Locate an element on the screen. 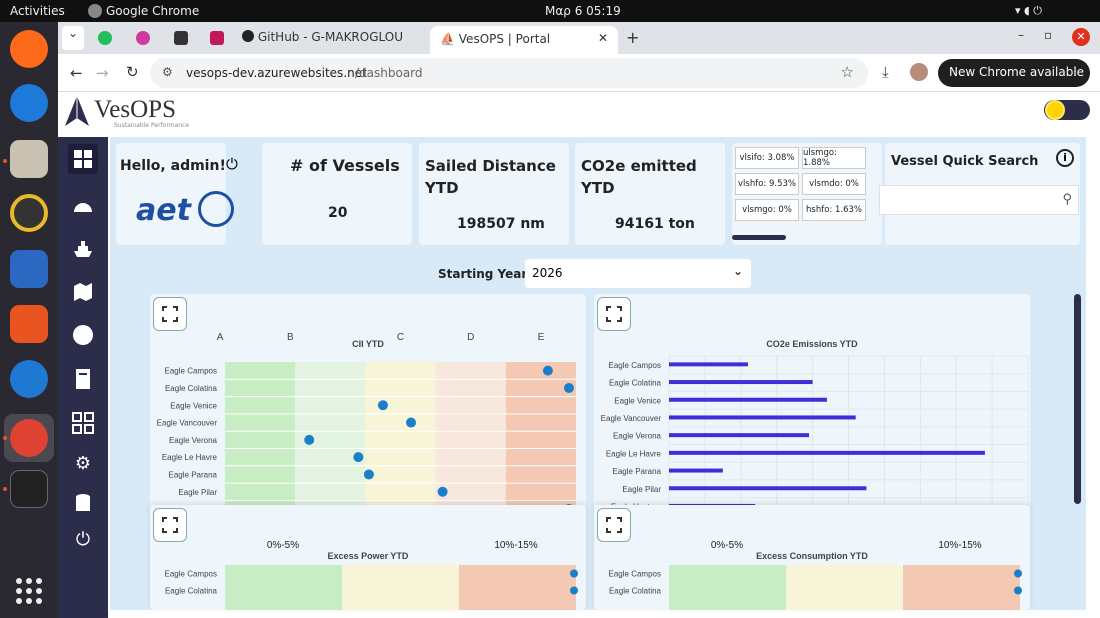 The image size is (1100, 618). tab-github: GitHub - G-MAKROGLOU is located at coordinates (332, 38).